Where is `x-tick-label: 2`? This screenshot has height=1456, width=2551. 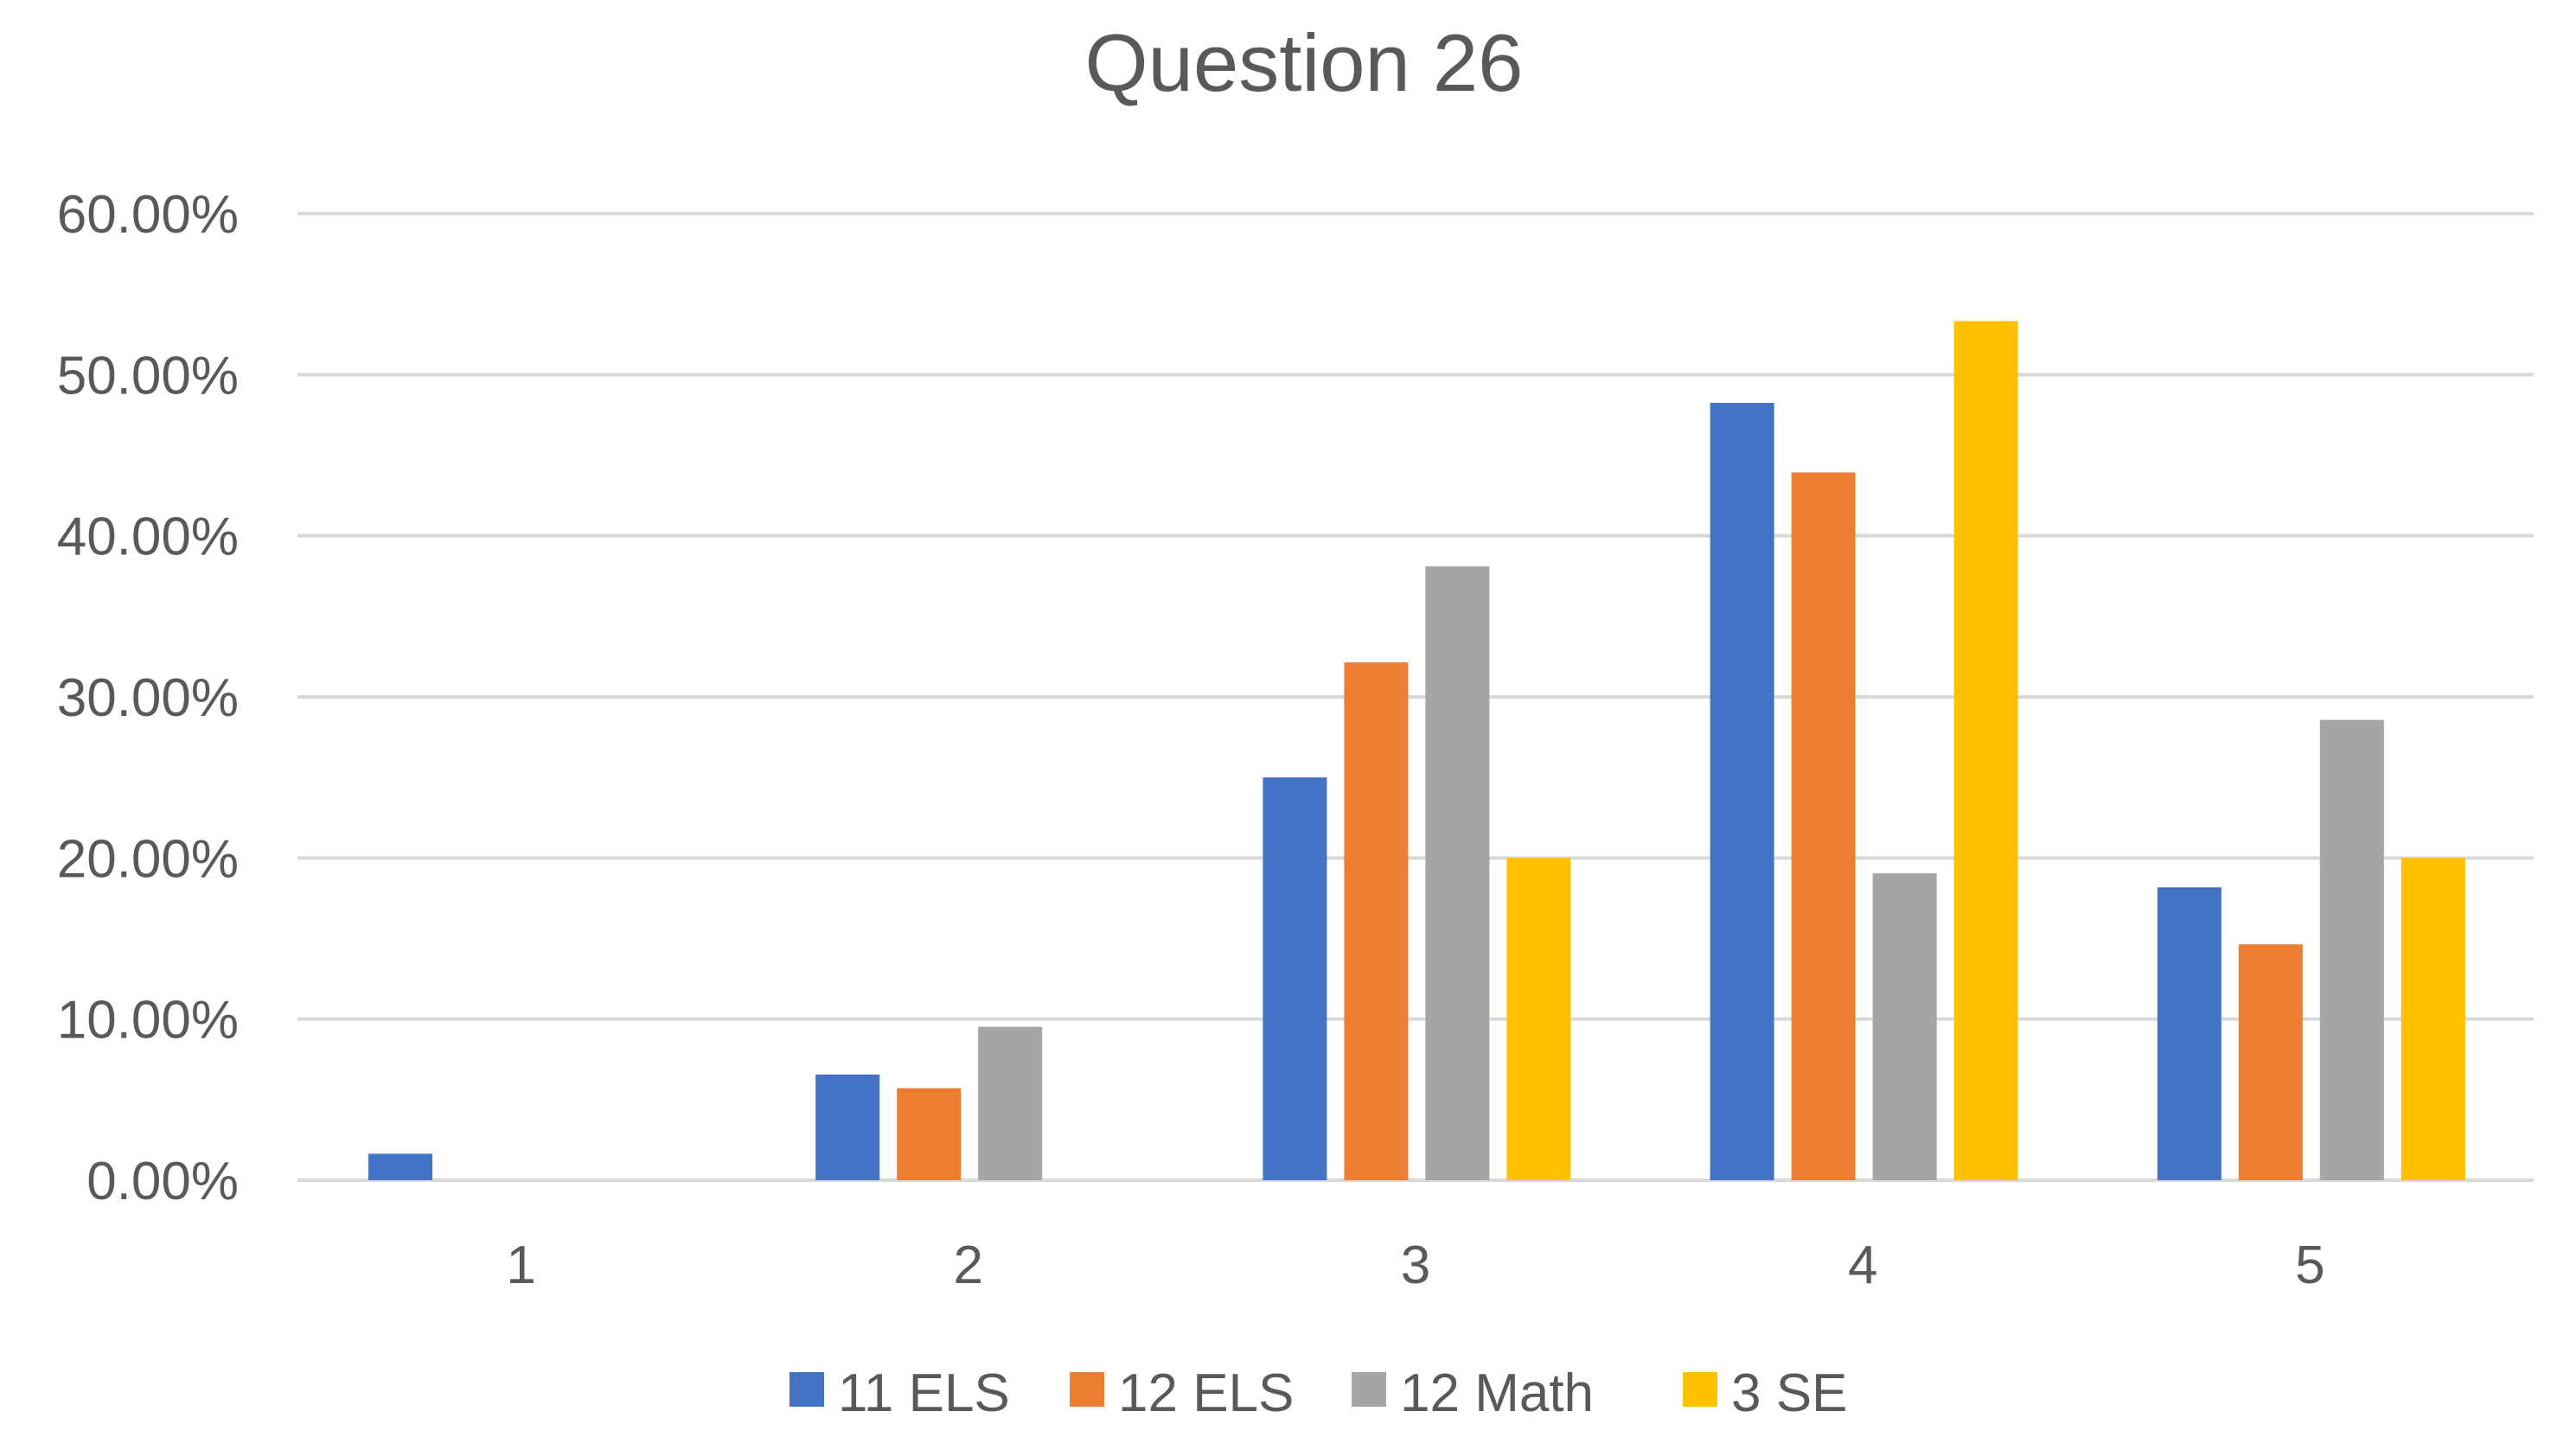 x-tick-label: 2 is located at coordinates (969, 1265).